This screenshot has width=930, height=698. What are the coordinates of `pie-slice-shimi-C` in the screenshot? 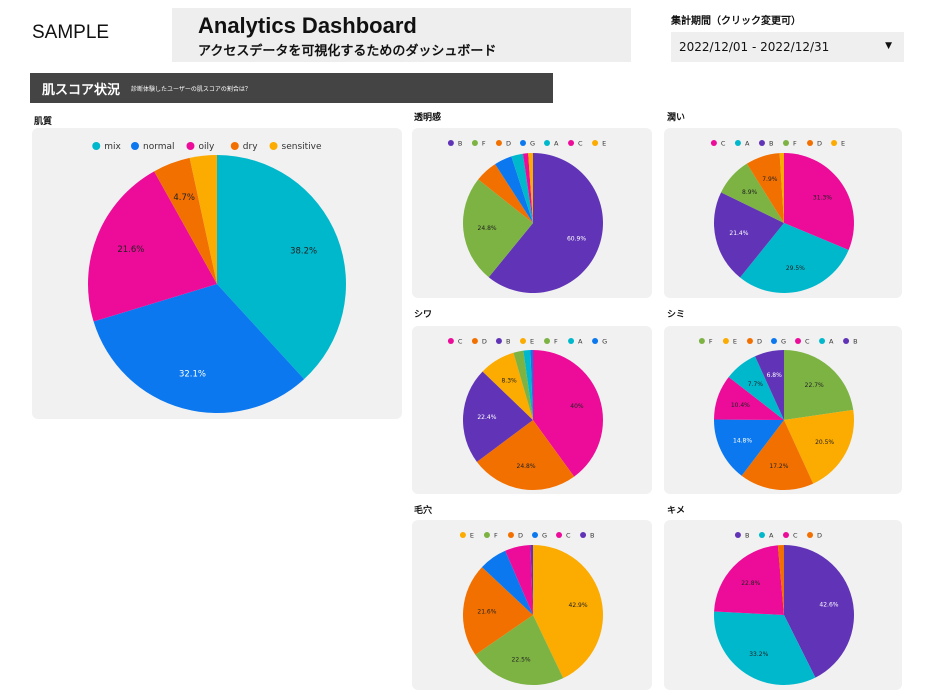 It's located at (749, 398).